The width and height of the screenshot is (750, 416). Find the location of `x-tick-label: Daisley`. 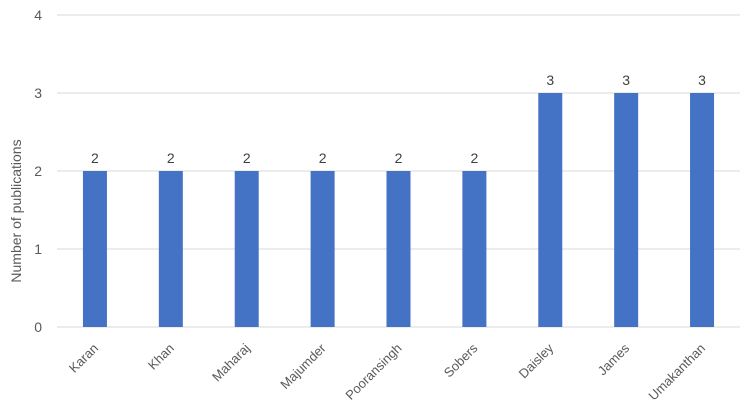

x-tick-label: Daisley is located at coordinates (536, 360).